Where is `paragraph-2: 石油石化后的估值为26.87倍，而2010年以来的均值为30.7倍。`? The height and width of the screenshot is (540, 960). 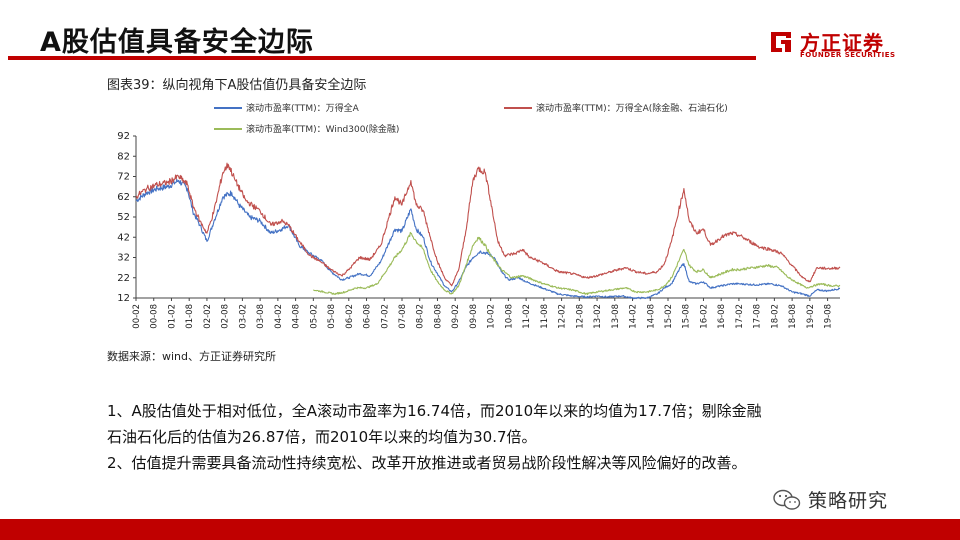 paragraph-2: 石油石化后的估值为26.87倍，而2010年以来的均值为30.7倍。 is located at coordinates (322, 437).